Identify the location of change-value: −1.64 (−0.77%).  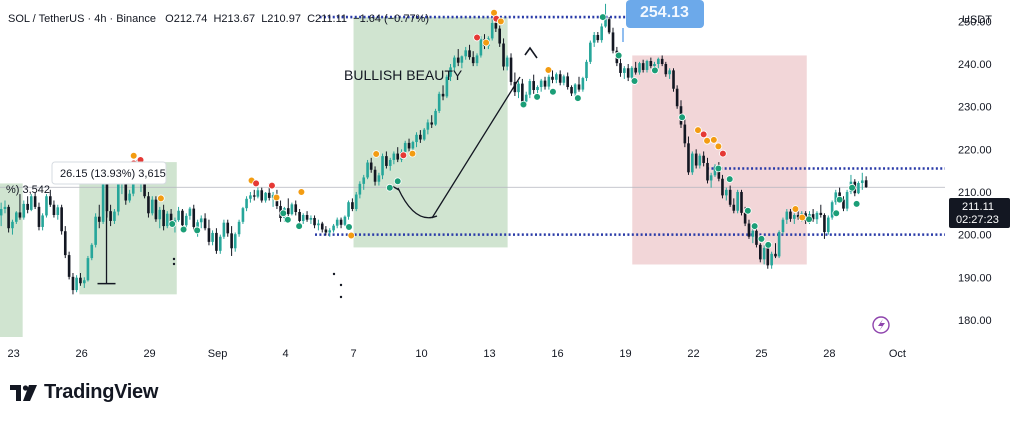
(391, 19).